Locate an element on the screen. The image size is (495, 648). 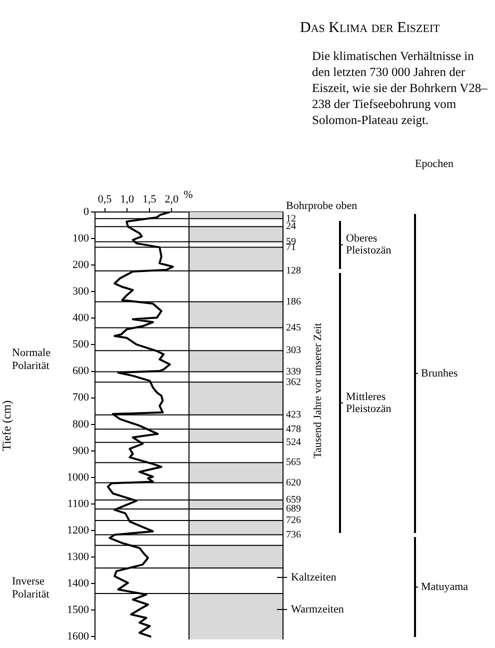
text: 620 is located at coordinates (293, 482).